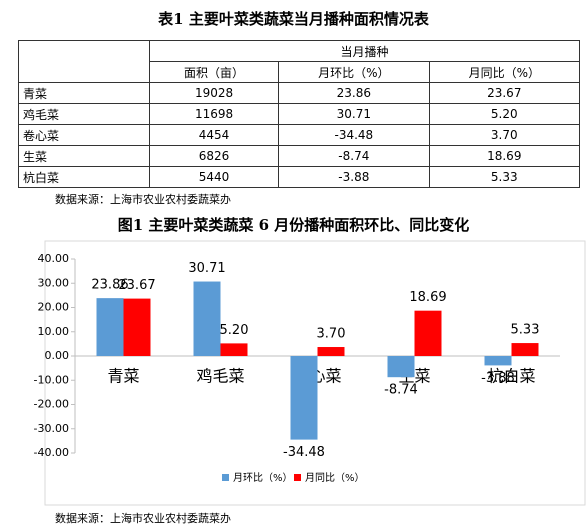  Describe the element at coordinates (54, 331) in the screenshot. I see `y-tick-label: 10.00` at that location.